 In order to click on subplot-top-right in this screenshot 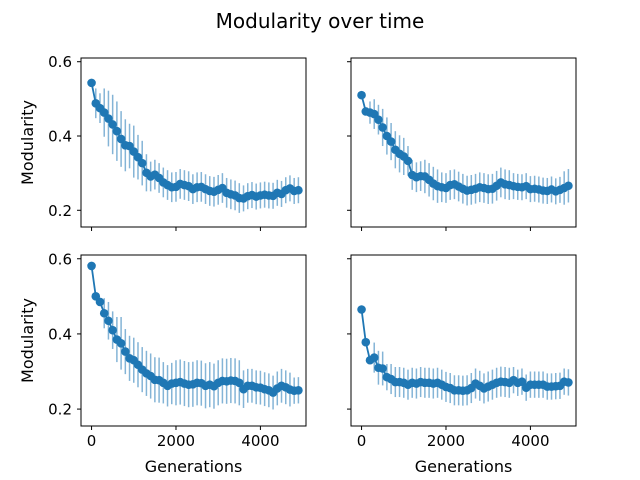, I will do `click(462, 144)`.